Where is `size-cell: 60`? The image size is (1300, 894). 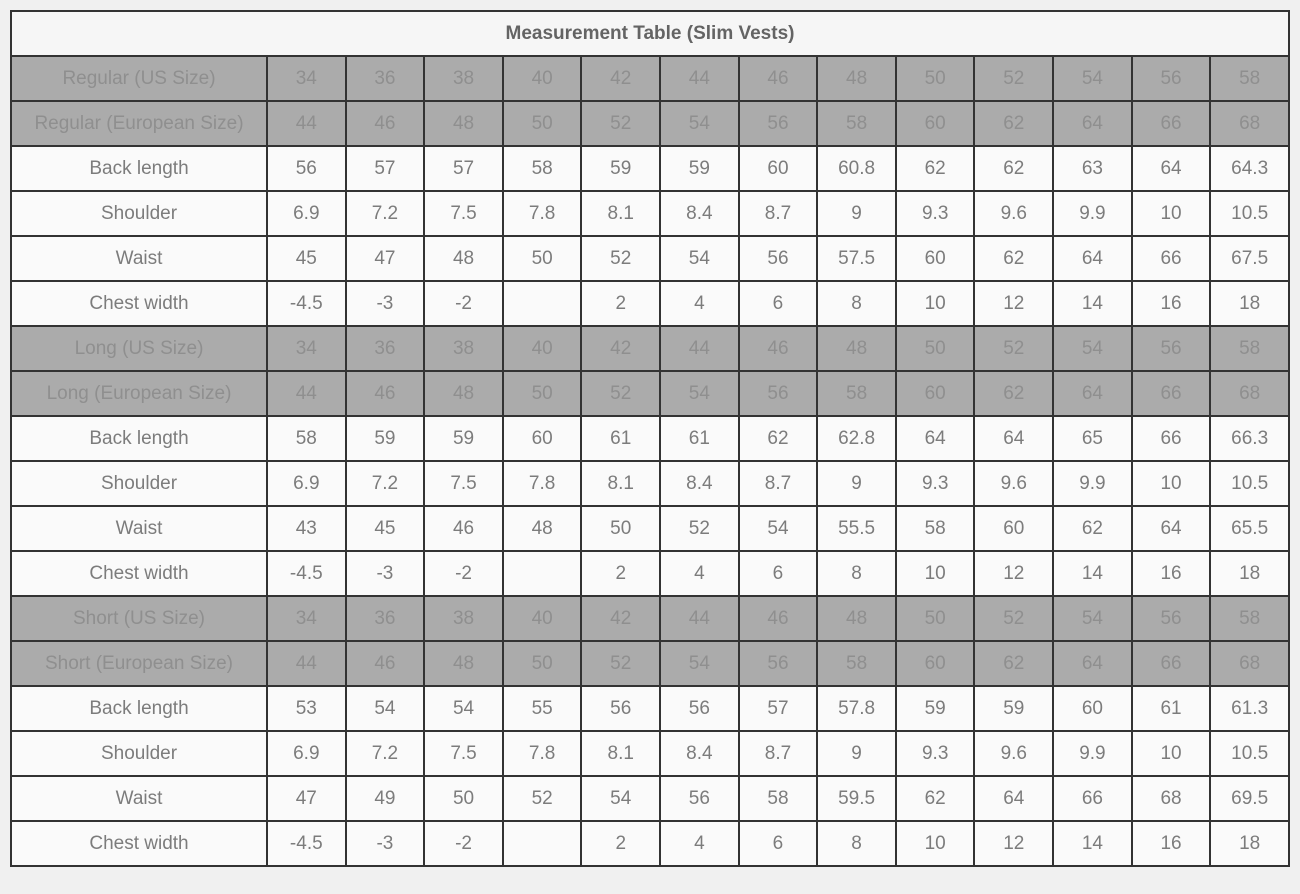
size-cell: 60 is located at coordinates (935, 393).